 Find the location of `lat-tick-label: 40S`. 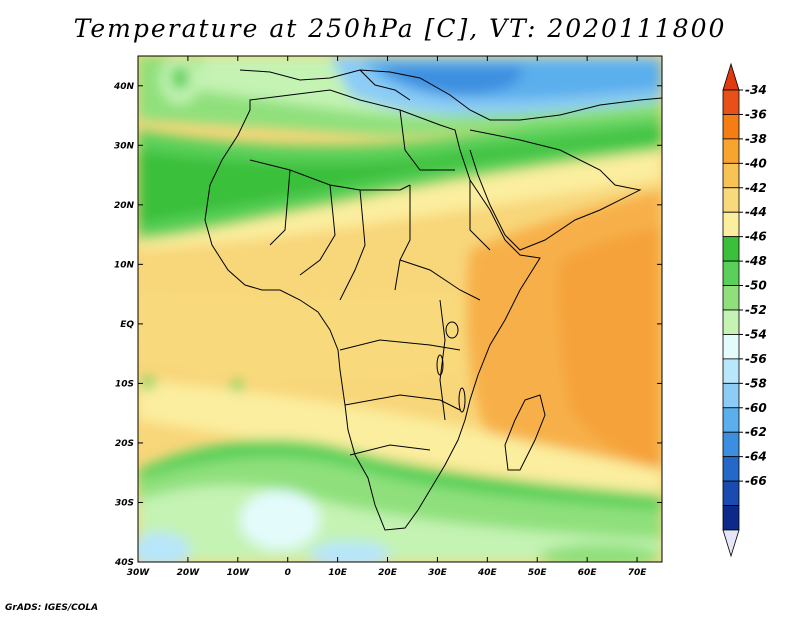

lat-tick-label: 40S is located at coordinates (124, 563).